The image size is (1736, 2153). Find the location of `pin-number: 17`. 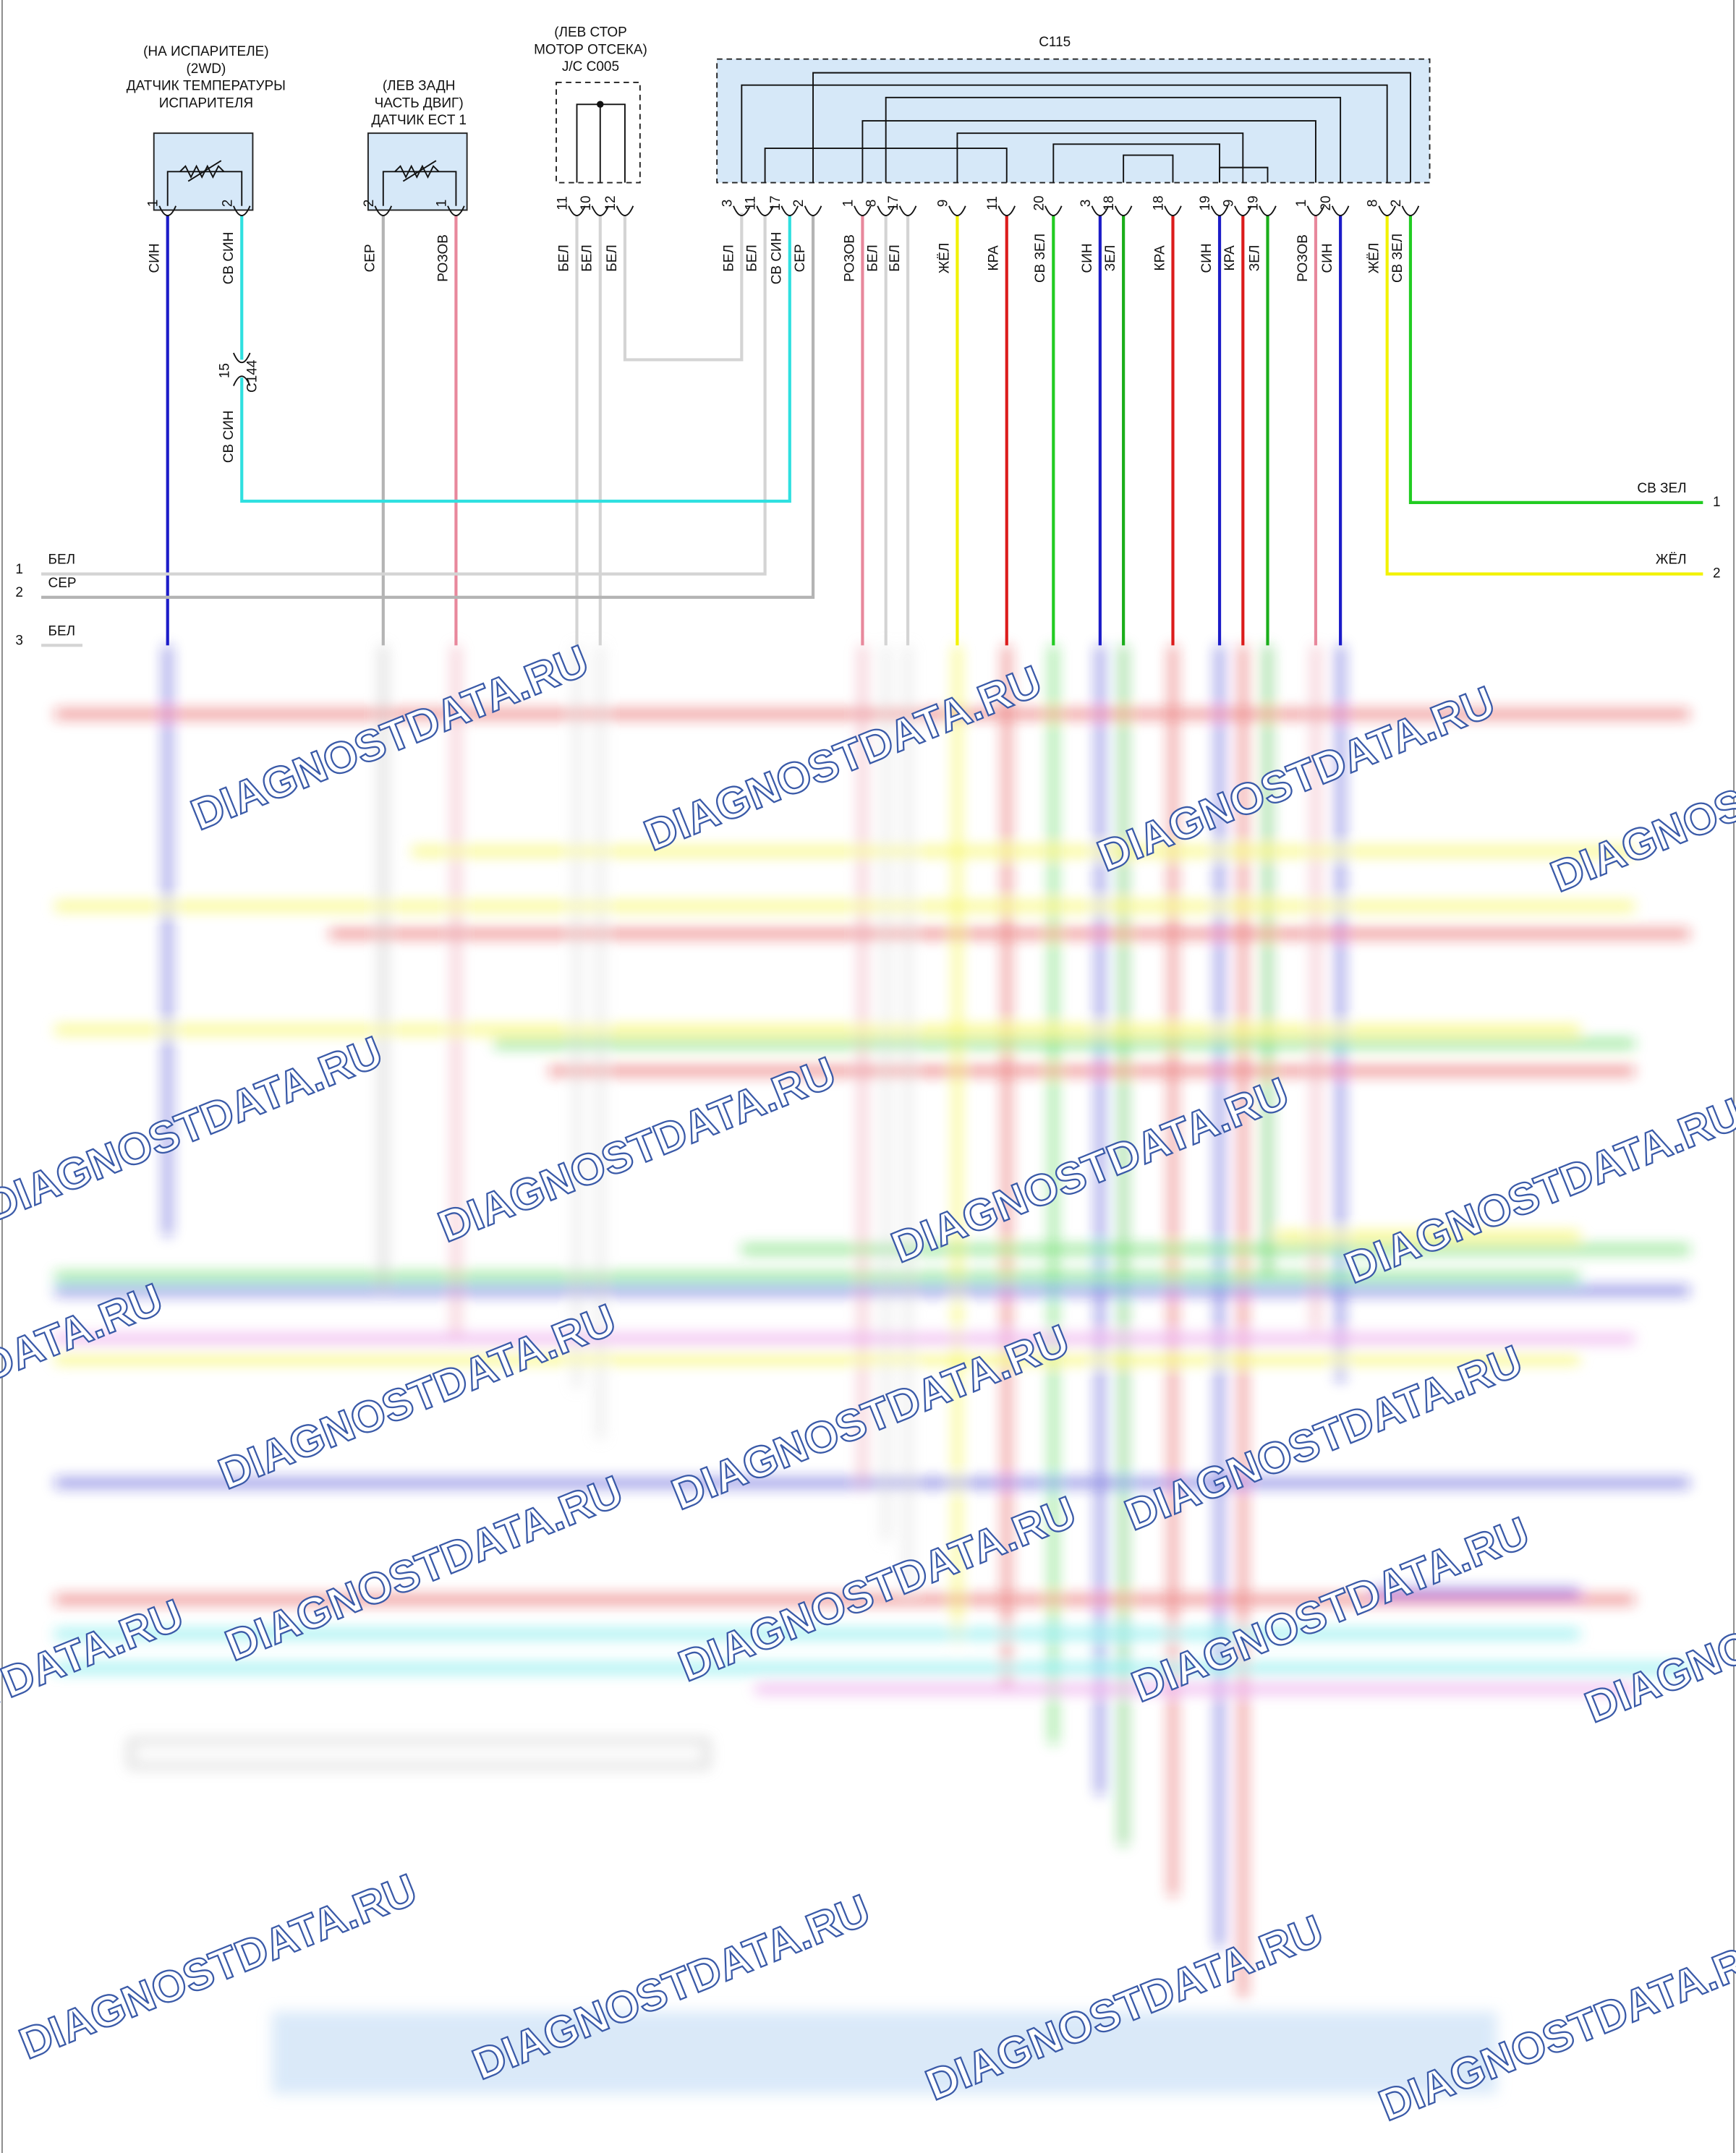

pin-number: 17 is located at coordinates (776, 202).